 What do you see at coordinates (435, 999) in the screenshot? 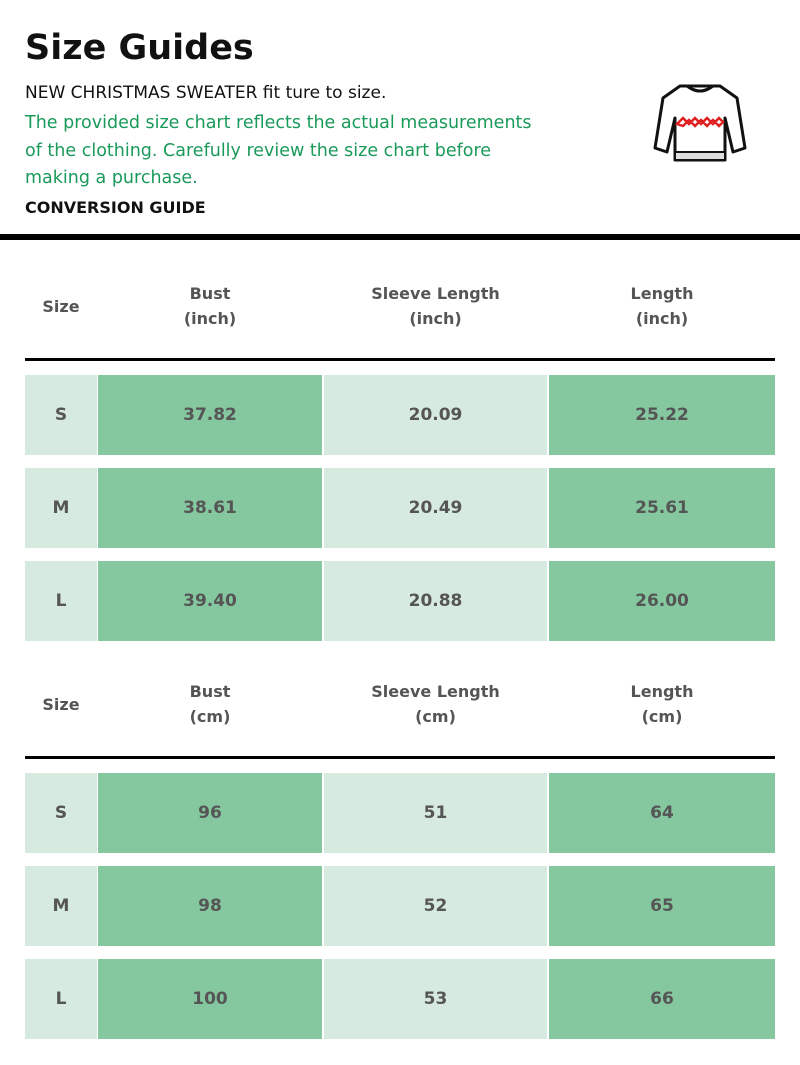
I see `value-cell: 53` at bounding box center [435, 999].